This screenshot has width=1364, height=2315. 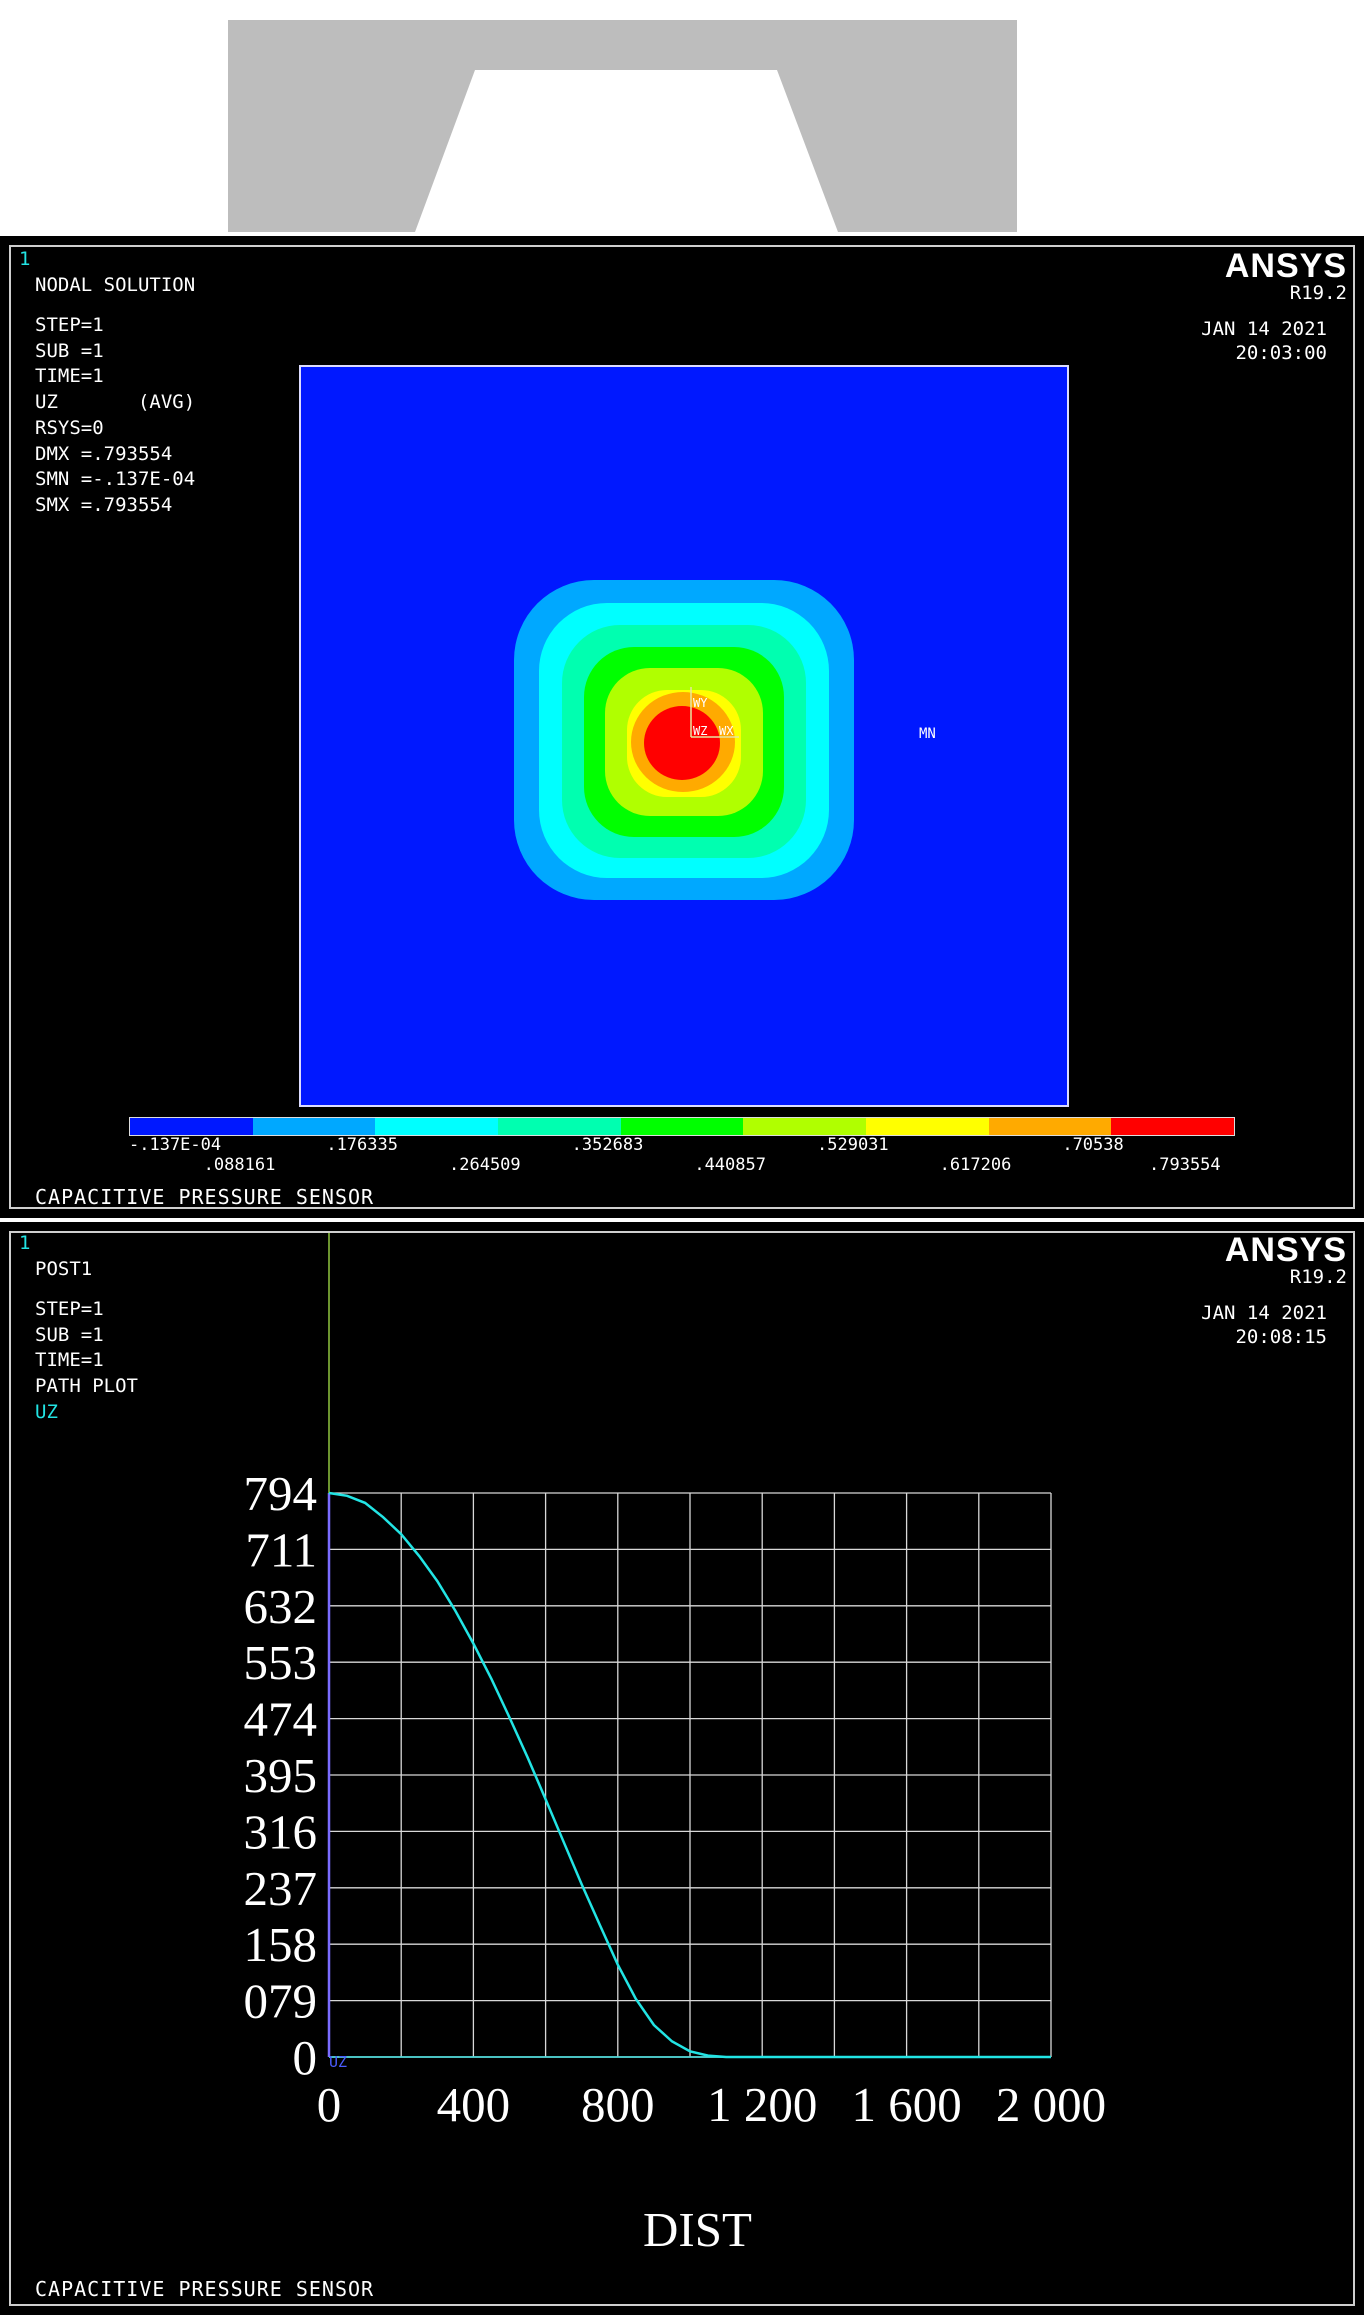 I want to click on legend-label: .70538, so click(x=1093, y=1145).